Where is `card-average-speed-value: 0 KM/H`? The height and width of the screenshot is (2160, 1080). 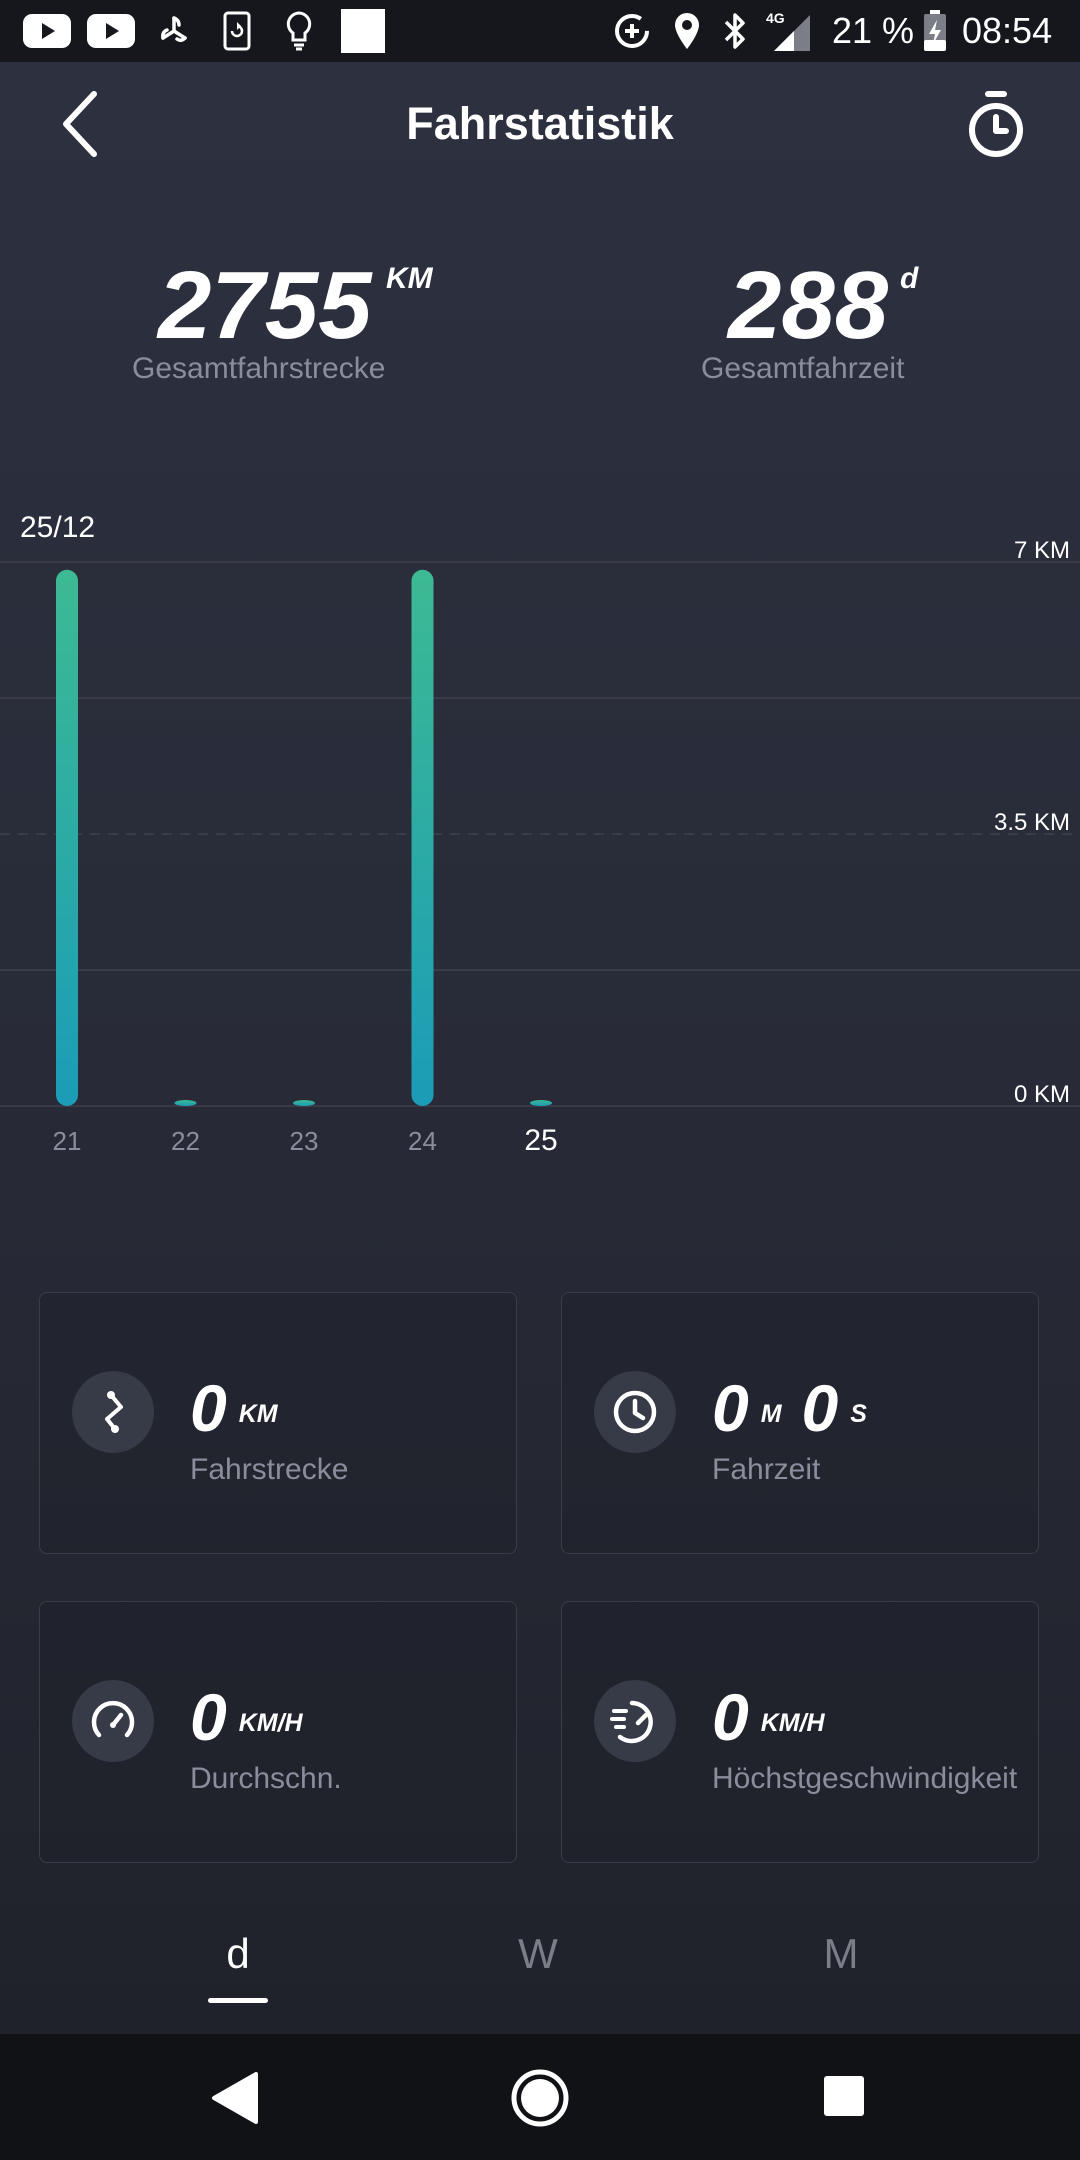
card-average-speed-value: 0 KM/H is located at coordinates (246, 1717).